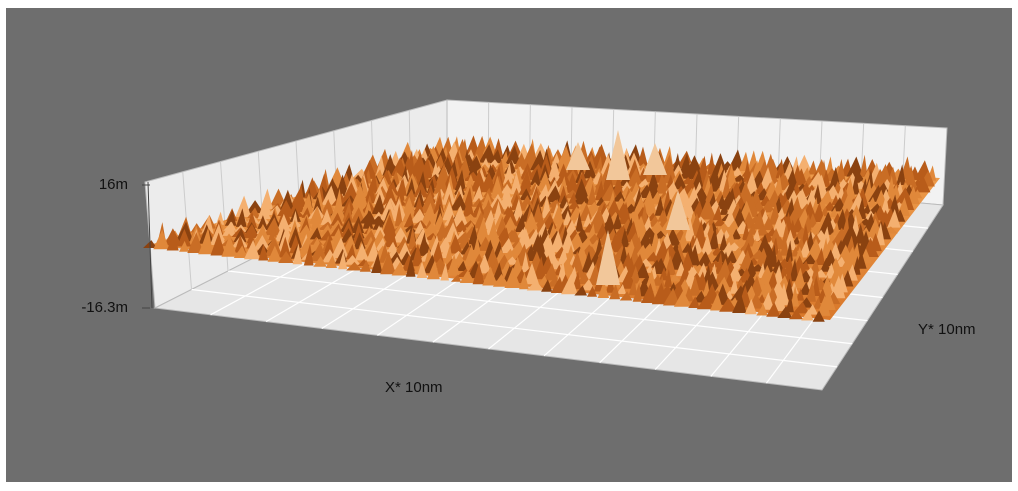 The width and height of the screenshot is (1018, 491). What do you see at coordinates (414, 387) in the screenshot?
I see `x-axis-label: X* 10nm` at bounding box center [414, 387].